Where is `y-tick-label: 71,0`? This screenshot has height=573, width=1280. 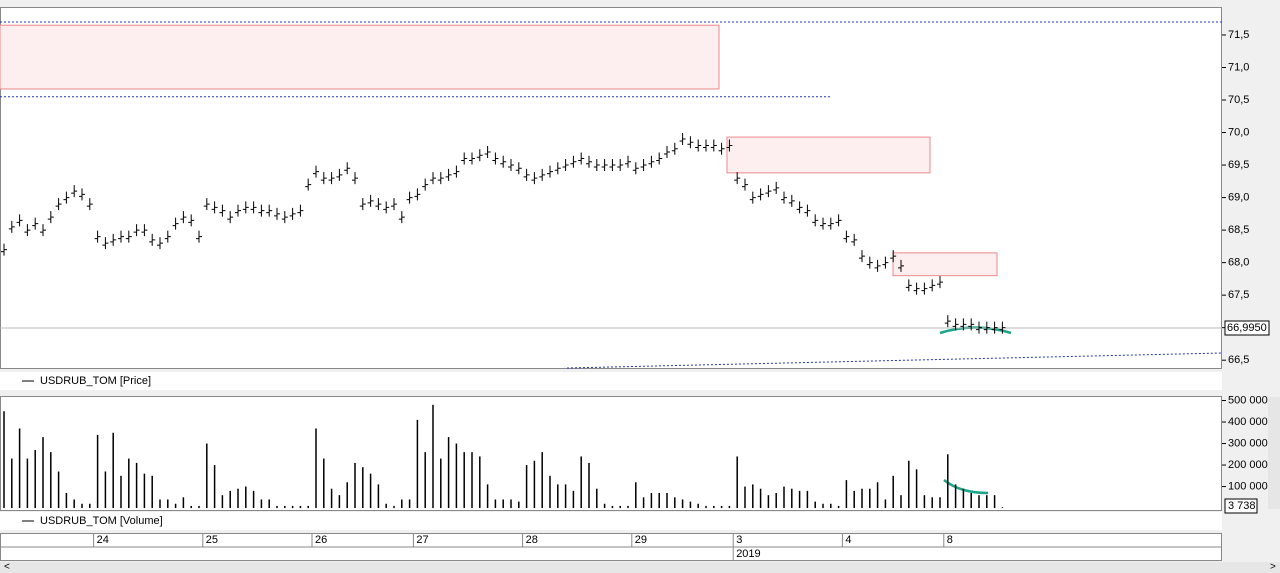 y-tick-label: 71,0 is located at coordinates (1238, 67).